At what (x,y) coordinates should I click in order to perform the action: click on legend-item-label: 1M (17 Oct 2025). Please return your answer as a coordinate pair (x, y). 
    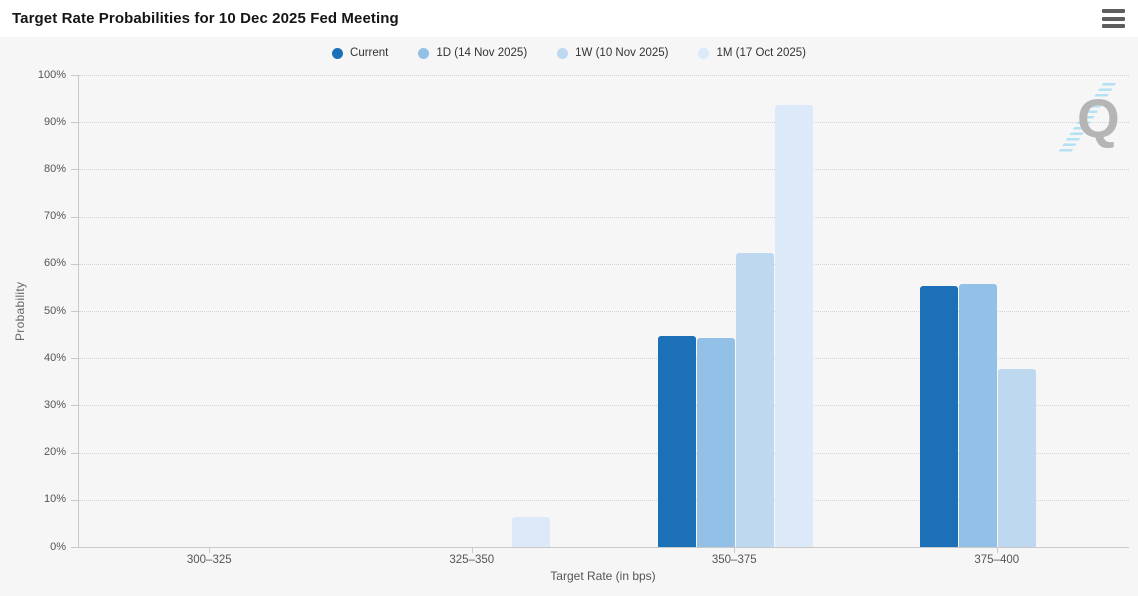
    Looking at the image, I should click on (761, 53).